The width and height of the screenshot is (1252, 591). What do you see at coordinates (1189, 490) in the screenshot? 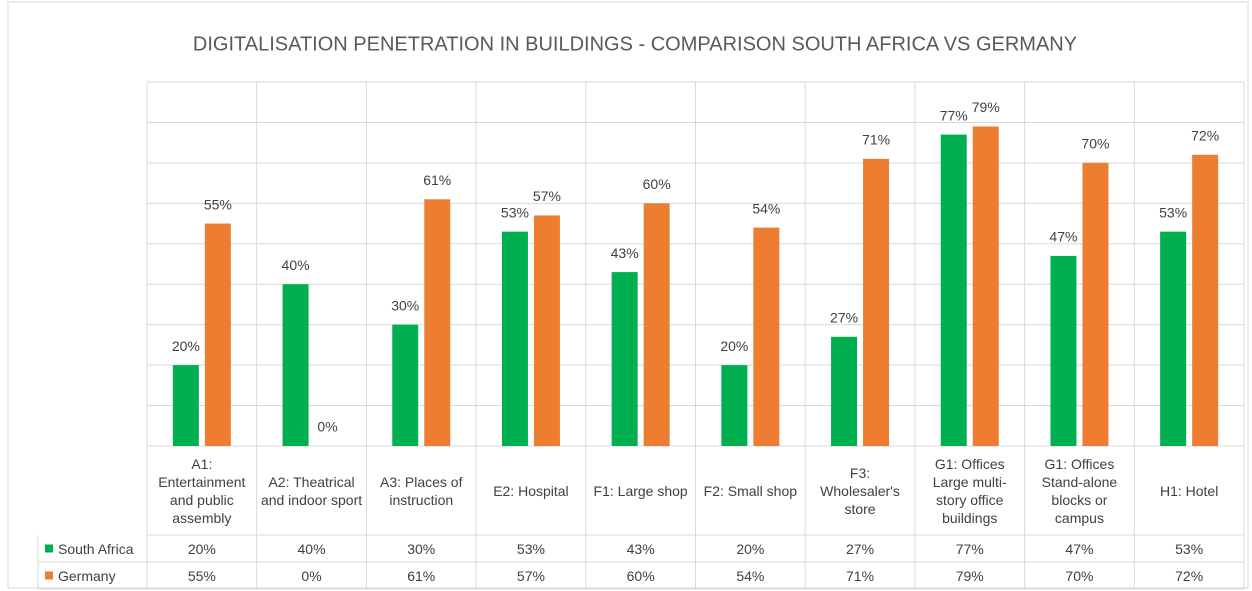
I see `x-tick-label: H1: Hotel` at bounding box center [1189, 490].